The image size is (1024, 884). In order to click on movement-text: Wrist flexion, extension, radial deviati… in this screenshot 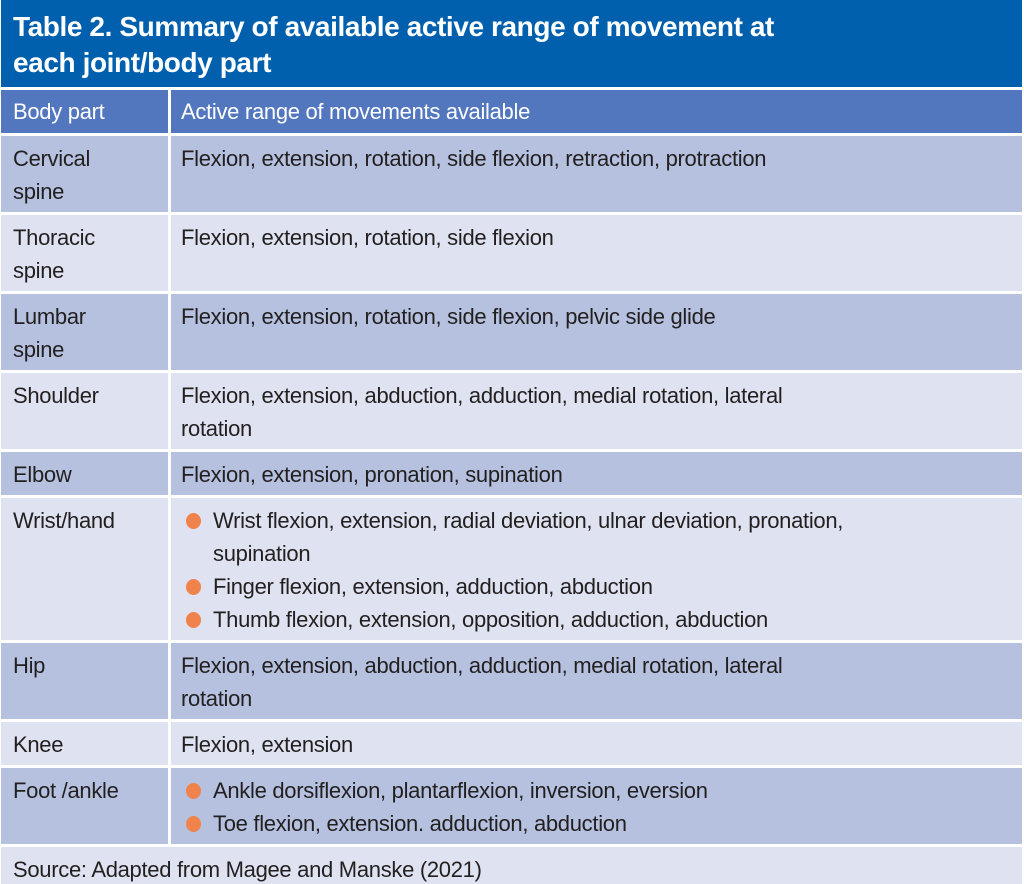, I will do `click(611, 537)`.